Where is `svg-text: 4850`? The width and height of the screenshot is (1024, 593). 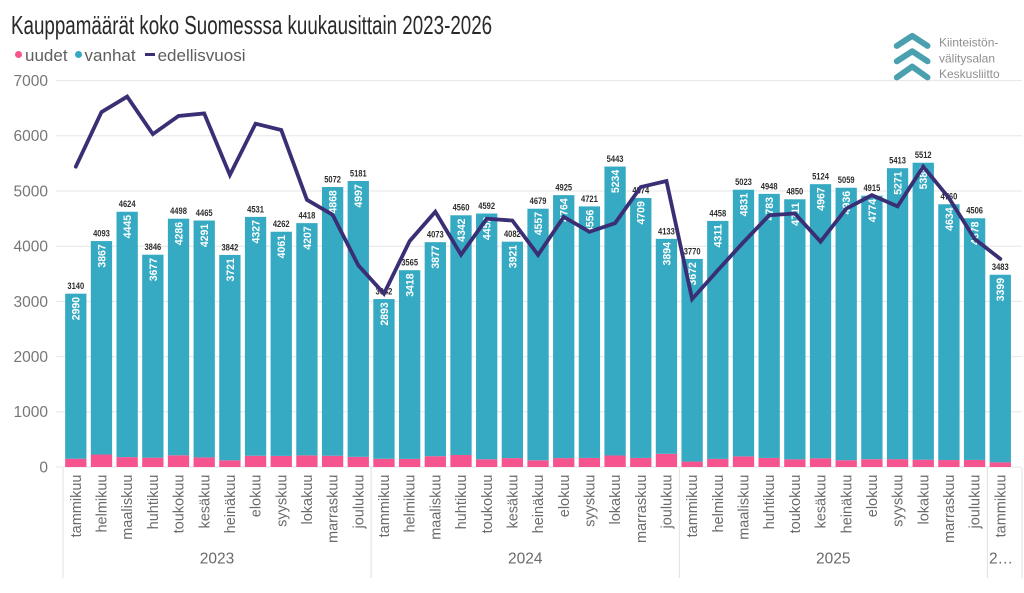
svg-text: 4850 is located at coordinates (794, 192).